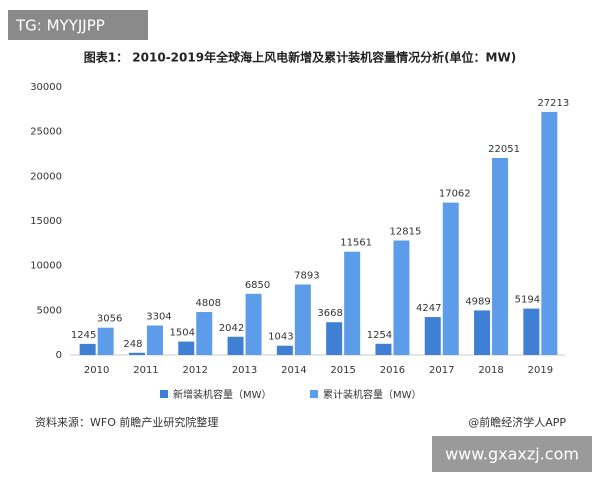 Image resolution: width=600 pixels, height=484 pixels. I want to click on legend-label: 累计装机容量（MW）, so click(372, 394).